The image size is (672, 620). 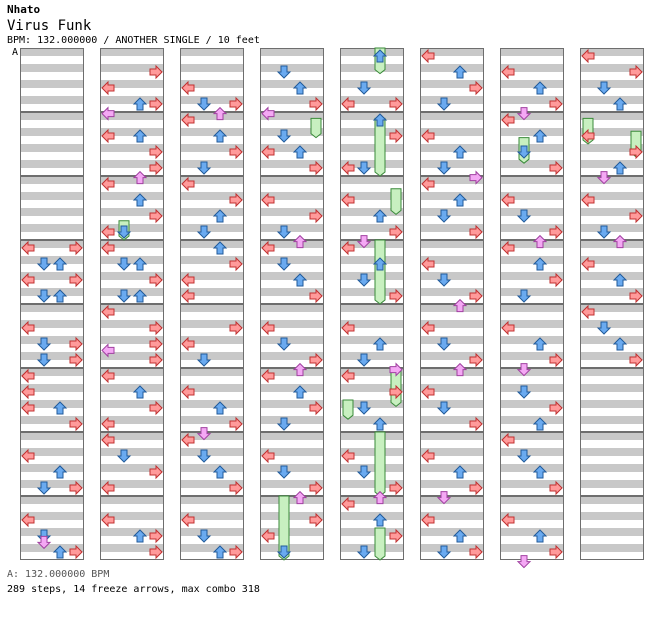 I want to click on chart-column, so click(x=452, y=304).